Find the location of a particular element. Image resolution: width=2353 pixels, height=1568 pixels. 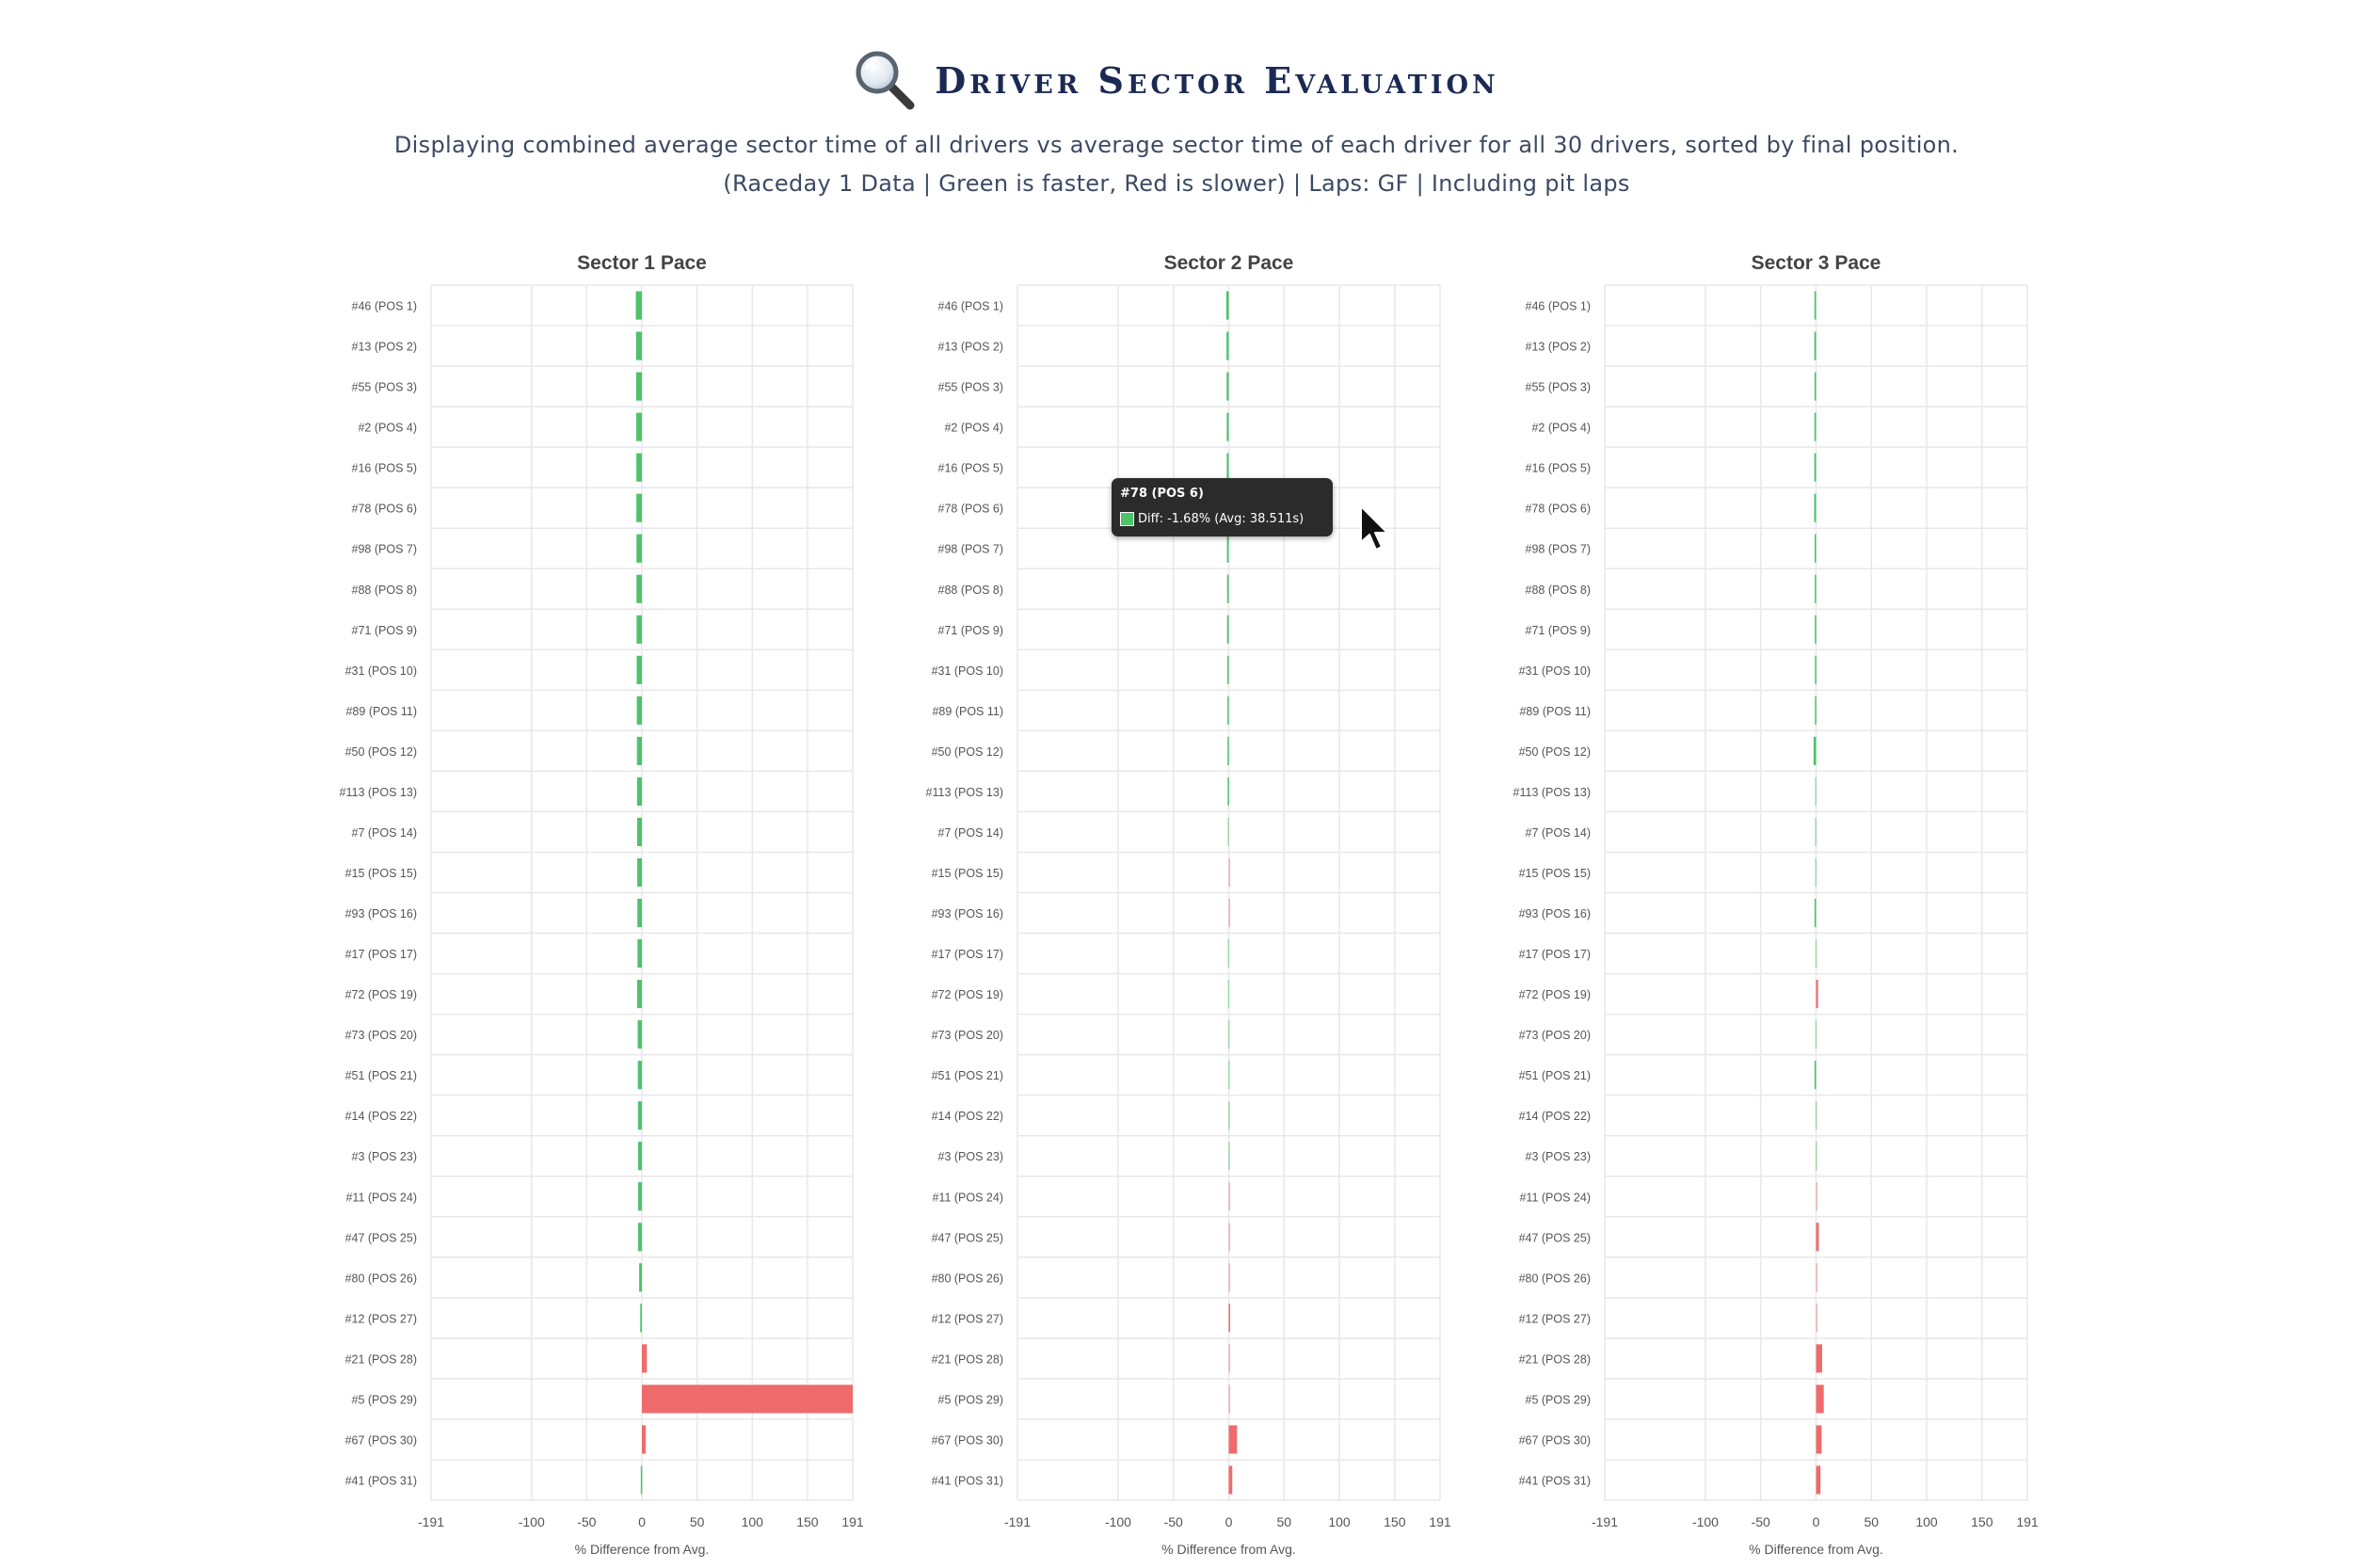

tooltip-body: Diff: -1.68% (Avg: 38.511s) is located at coordinates (1212, 519).